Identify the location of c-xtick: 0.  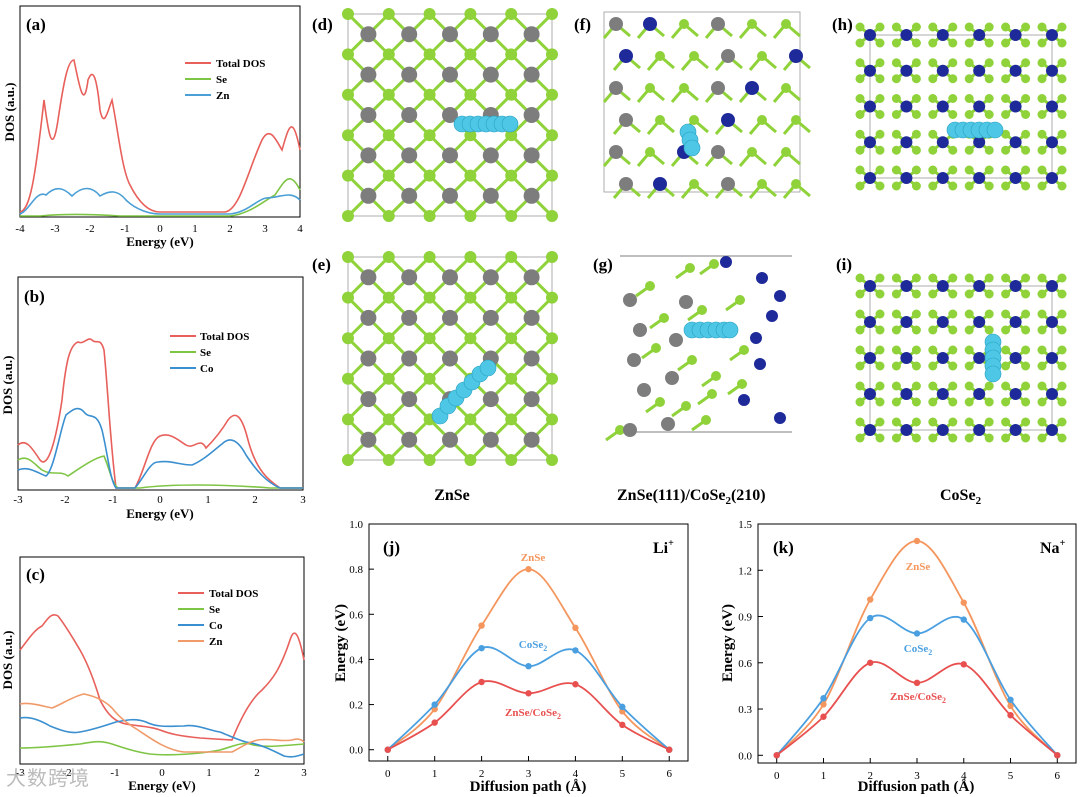
(162, 773).